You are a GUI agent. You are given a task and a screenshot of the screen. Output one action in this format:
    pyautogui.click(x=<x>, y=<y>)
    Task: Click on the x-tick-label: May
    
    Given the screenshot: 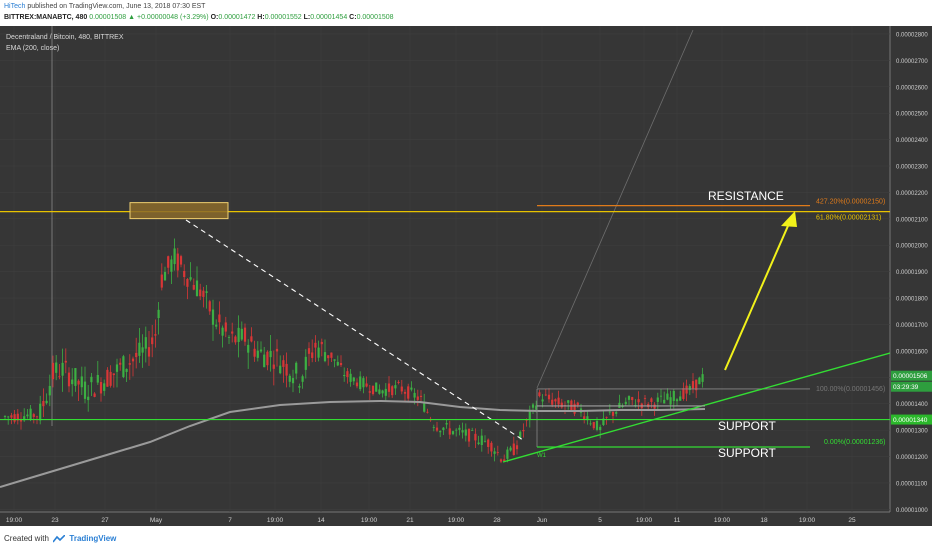 What is the action you would take?
    pyautogui.click(x=156, y=520)
    